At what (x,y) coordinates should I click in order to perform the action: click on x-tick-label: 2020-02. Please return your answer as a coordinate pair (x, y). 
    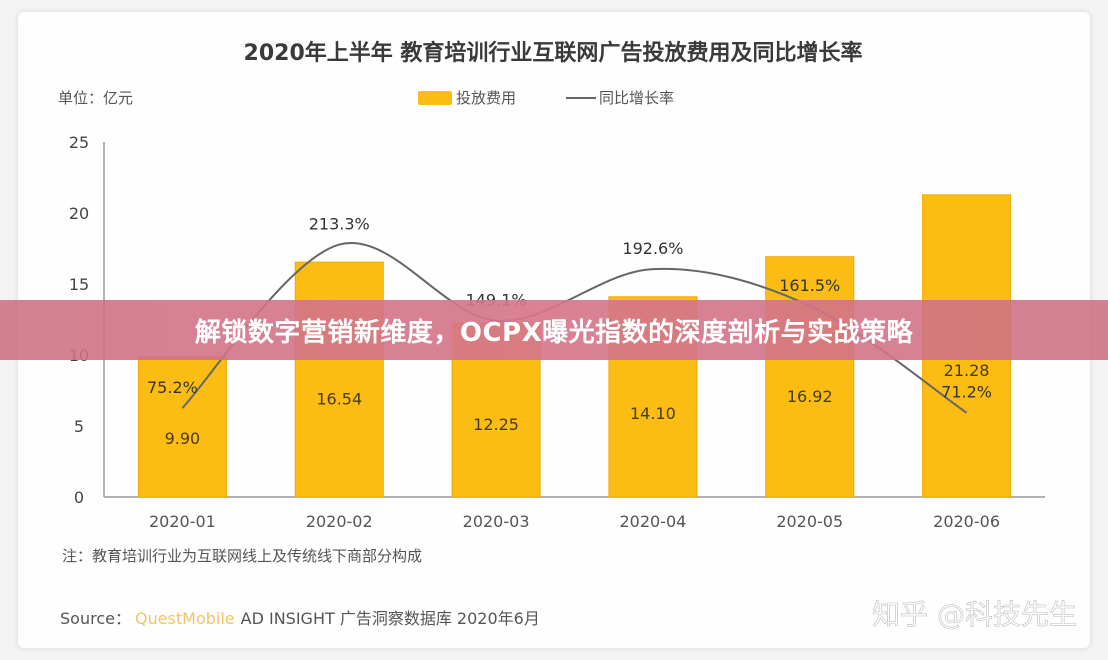
    Looking at the image, I should click on (339, 521).